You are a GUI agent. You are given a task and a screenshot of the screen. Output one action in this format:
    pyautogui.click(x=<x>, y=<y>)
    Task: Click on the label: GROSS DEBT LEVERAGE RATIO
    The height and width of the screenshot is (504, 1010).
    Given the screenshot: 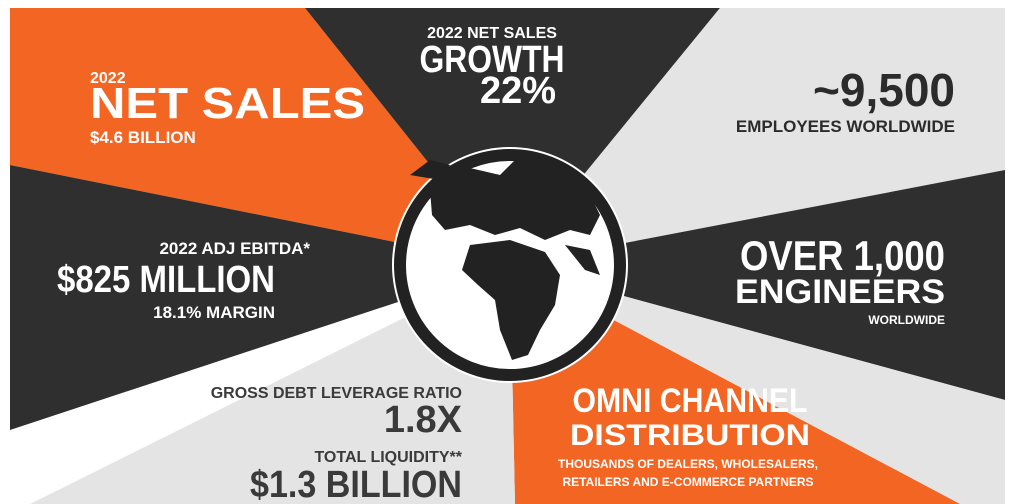 What is the action you would take?
    pyautogui.click(x=336, y=393)
    